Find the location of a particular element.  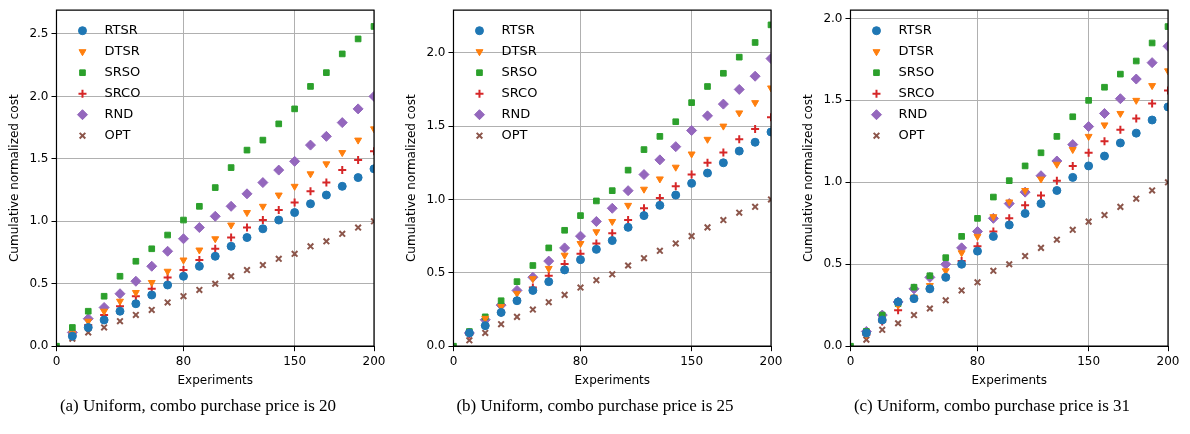

y-tick-label: 2.5 is located at coordinates (39, 33).